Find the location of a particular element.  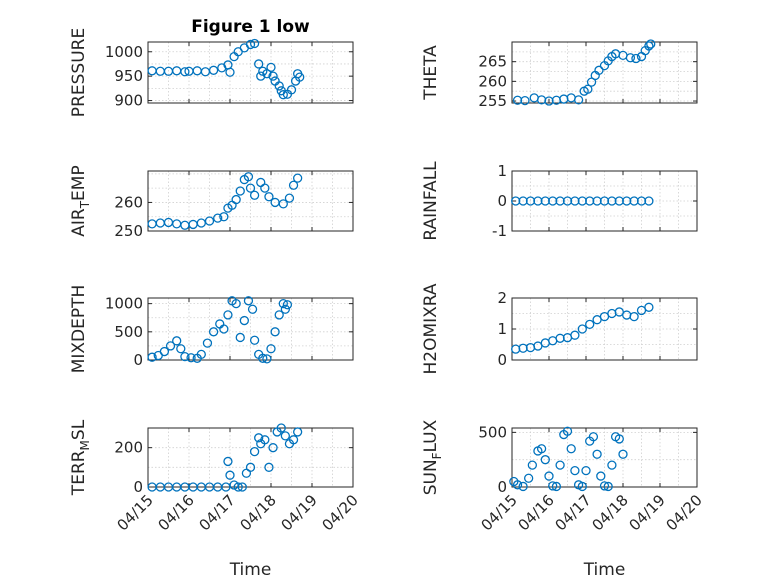

y-tick-label: 900 is located at coordinates (128, 101).